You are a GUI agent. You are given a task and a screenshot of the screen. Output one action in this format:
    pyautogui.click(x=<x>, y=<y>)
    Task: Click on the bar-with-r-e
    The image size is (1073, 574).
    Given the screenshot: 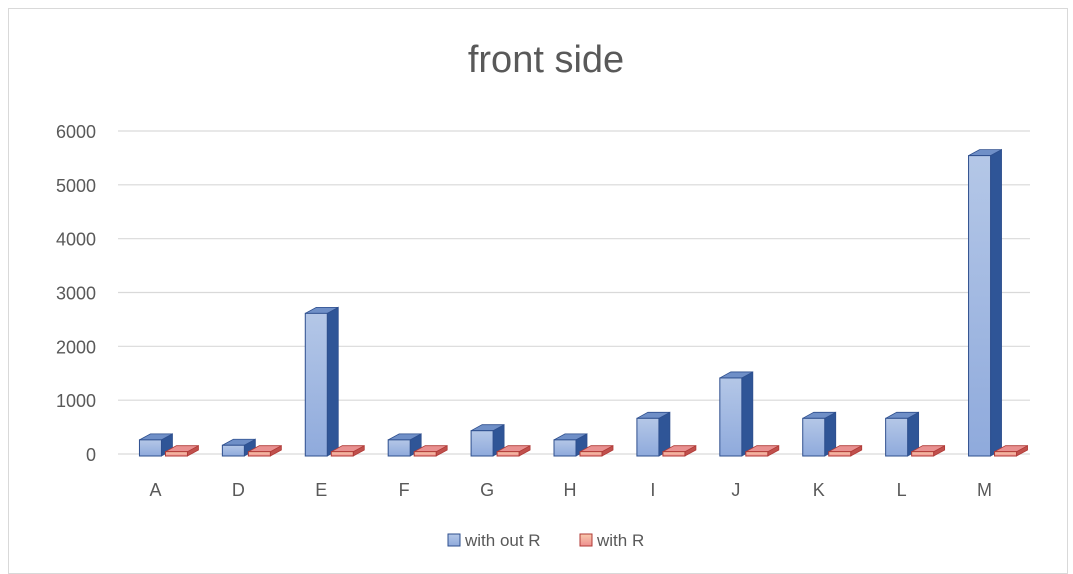 What is the action you would take?
    pyautogui.click(x=347, y=451)
    